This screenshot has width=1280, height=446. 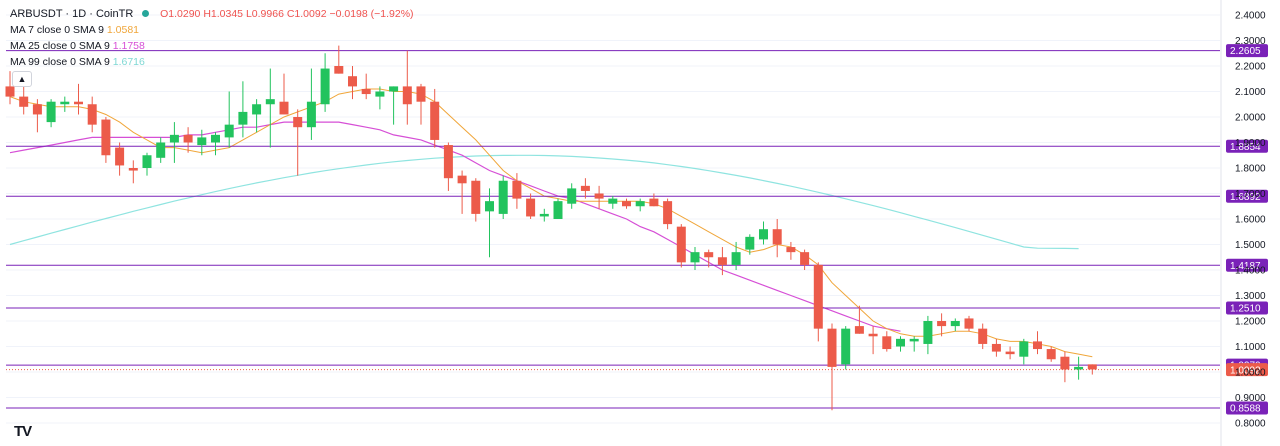 I want to click on tradingview-logo: TV, so click(x=23, y=431).